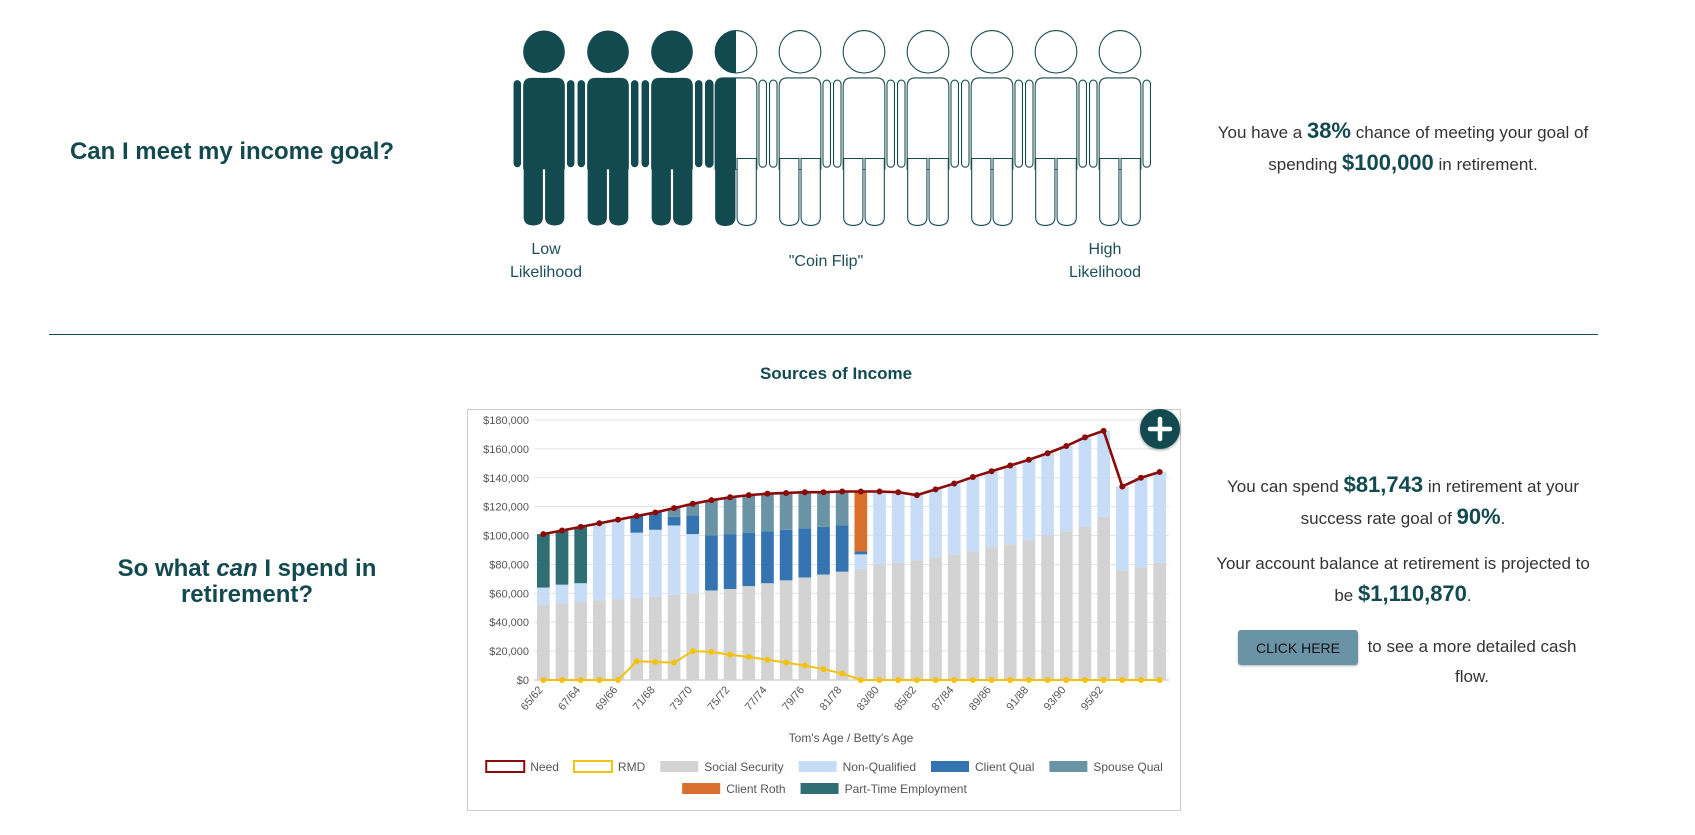 The height and width of the screenshot is (835, 1695). What do you see at coordinates (1388, 162) in the screenshot?
I see `amount: $100,000` at bounding box center [1388, 162].